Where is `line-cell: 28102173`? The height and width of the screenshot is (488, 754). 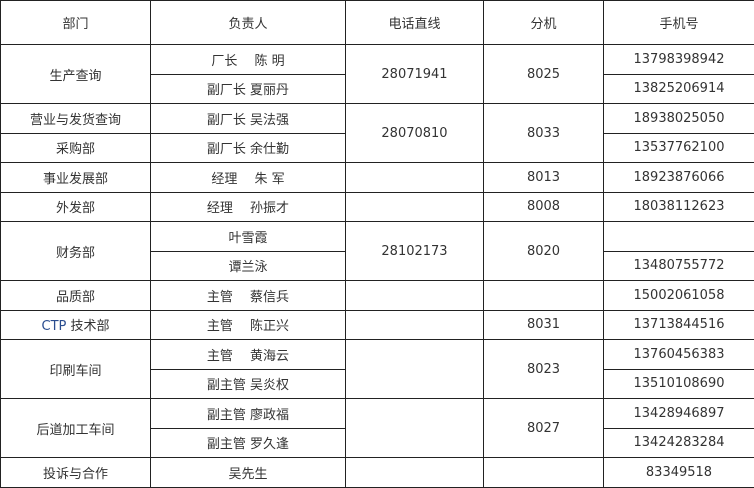
line-cell: 28102173 is located at coordinates (414, 251).